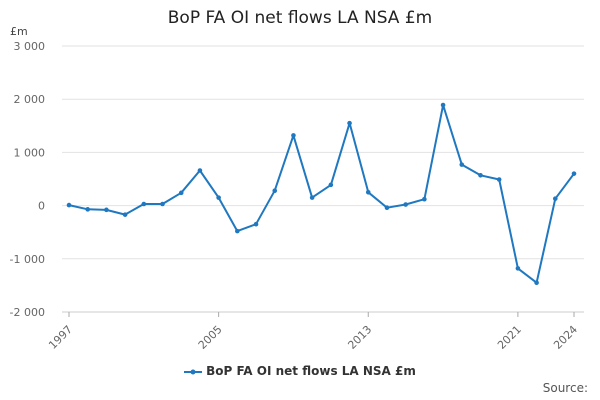 Image resolution: width=600 pixels, height=400 pixels. I want to click on y-tick-label: 0, so click(41, 206).